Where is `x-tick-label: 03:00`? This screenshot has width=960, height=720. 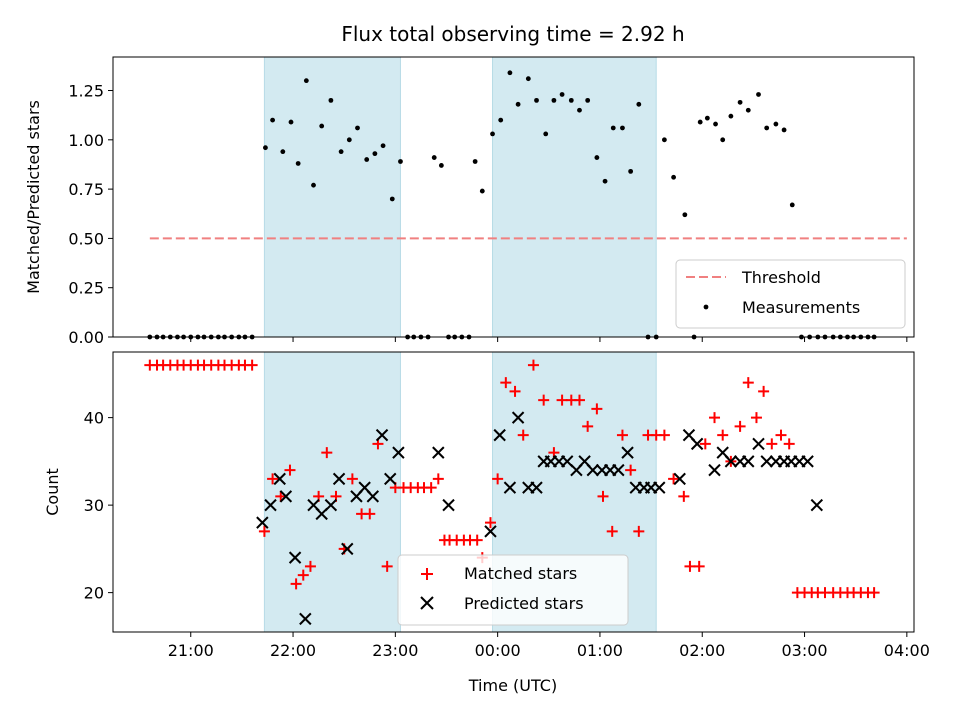 x-tick-label: 03:00 is located at coordinates (804, 650).